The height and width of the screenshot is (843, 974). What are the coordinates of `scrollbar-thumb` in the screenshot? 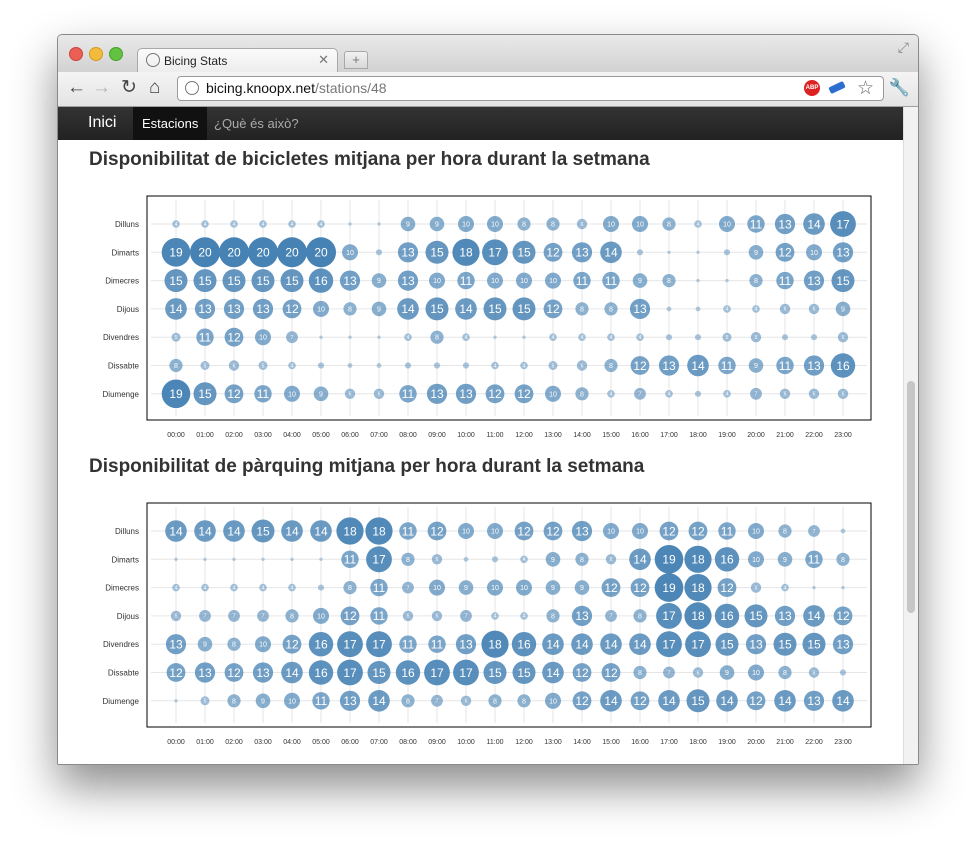 It's located at (911, 497).